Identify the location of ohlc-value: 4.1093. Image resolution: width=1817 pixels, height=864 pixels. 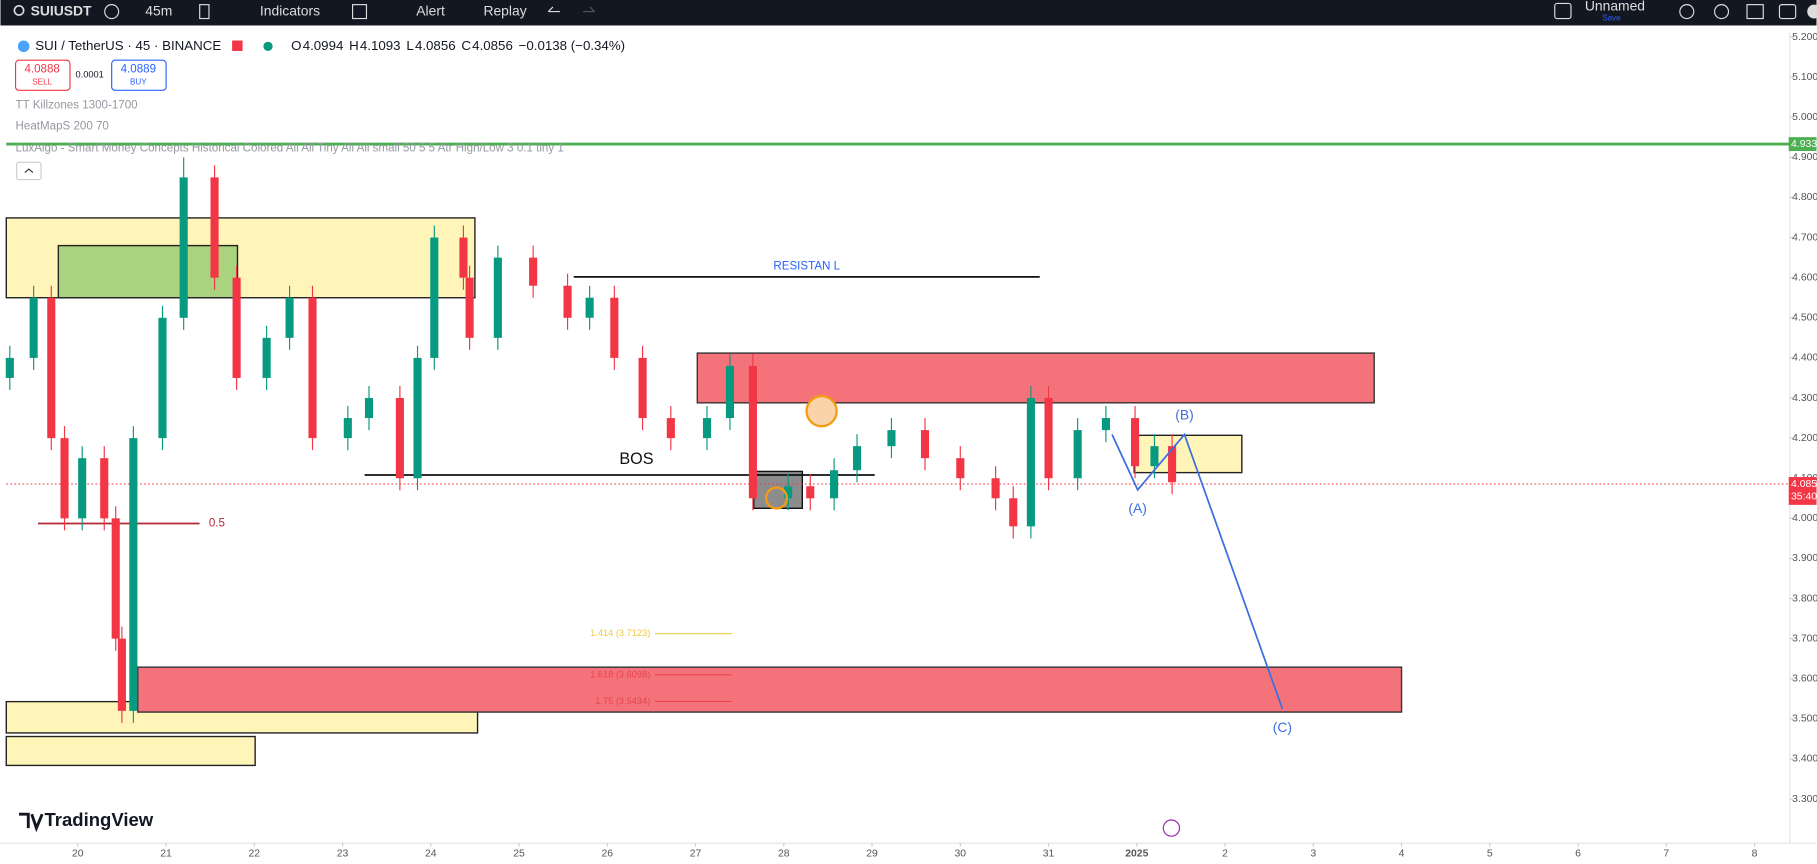
(380, 45).